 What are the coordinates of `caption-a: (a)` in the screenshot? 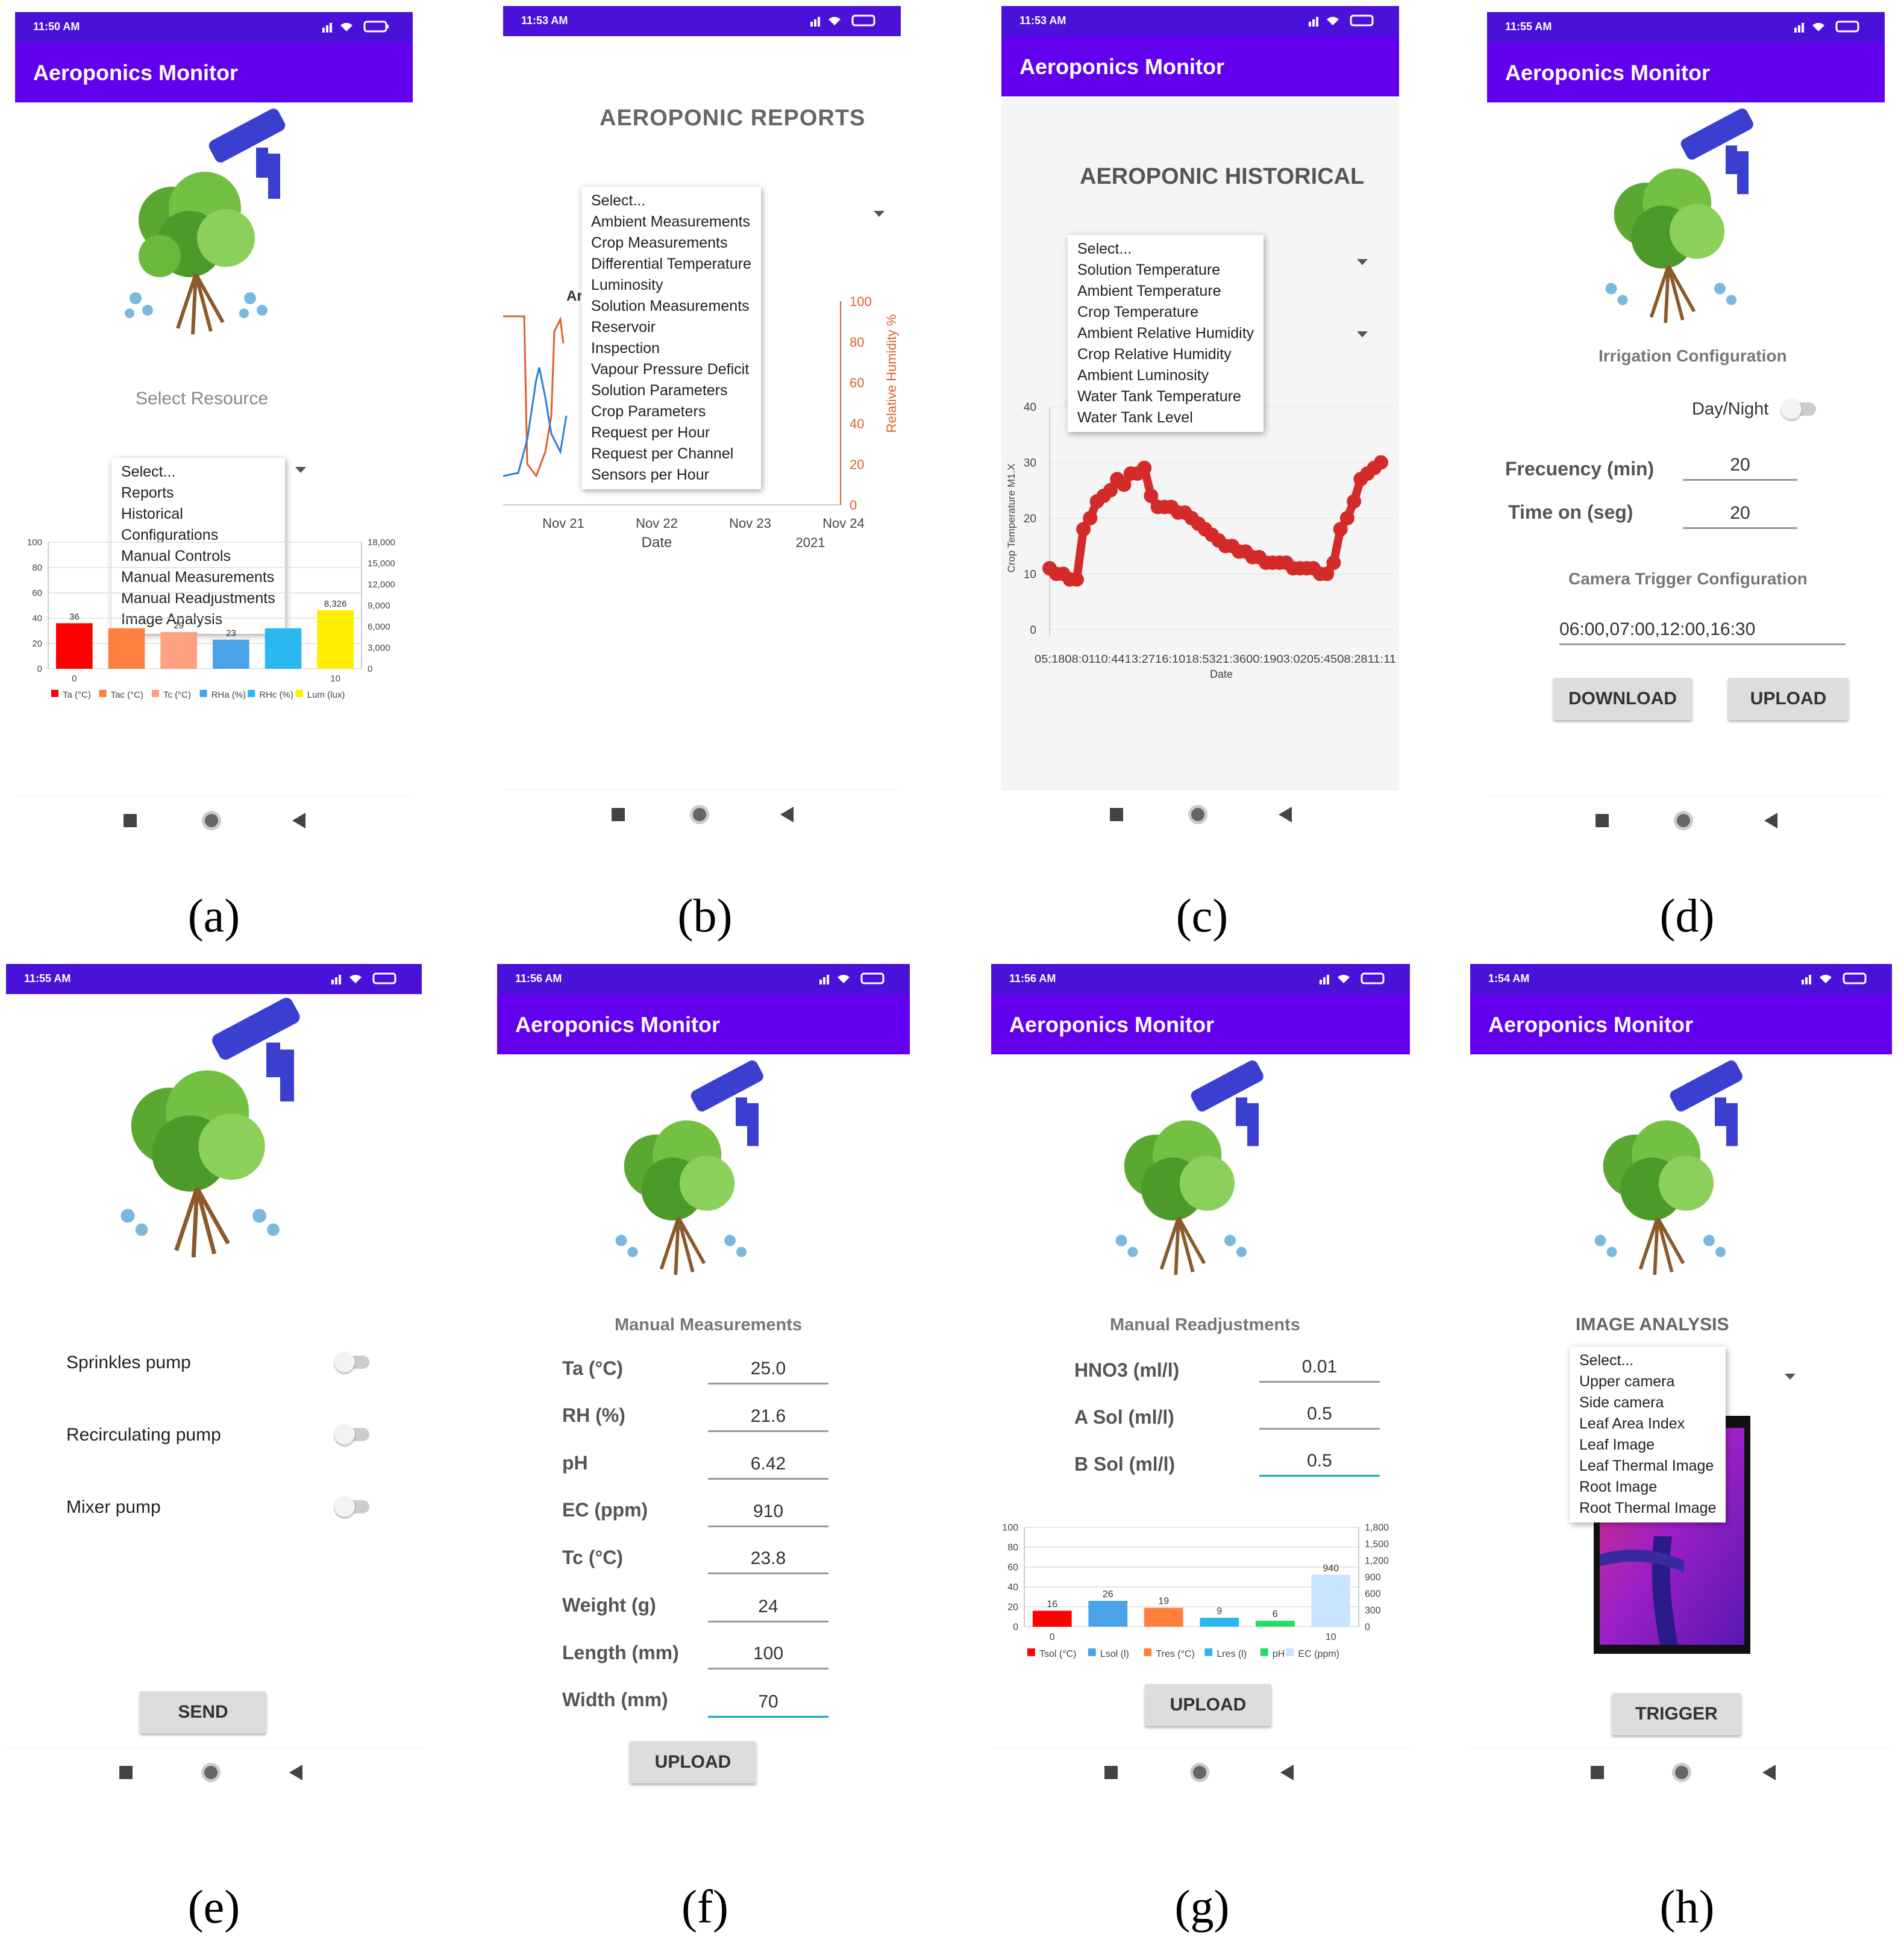 It's located at (214, 916).